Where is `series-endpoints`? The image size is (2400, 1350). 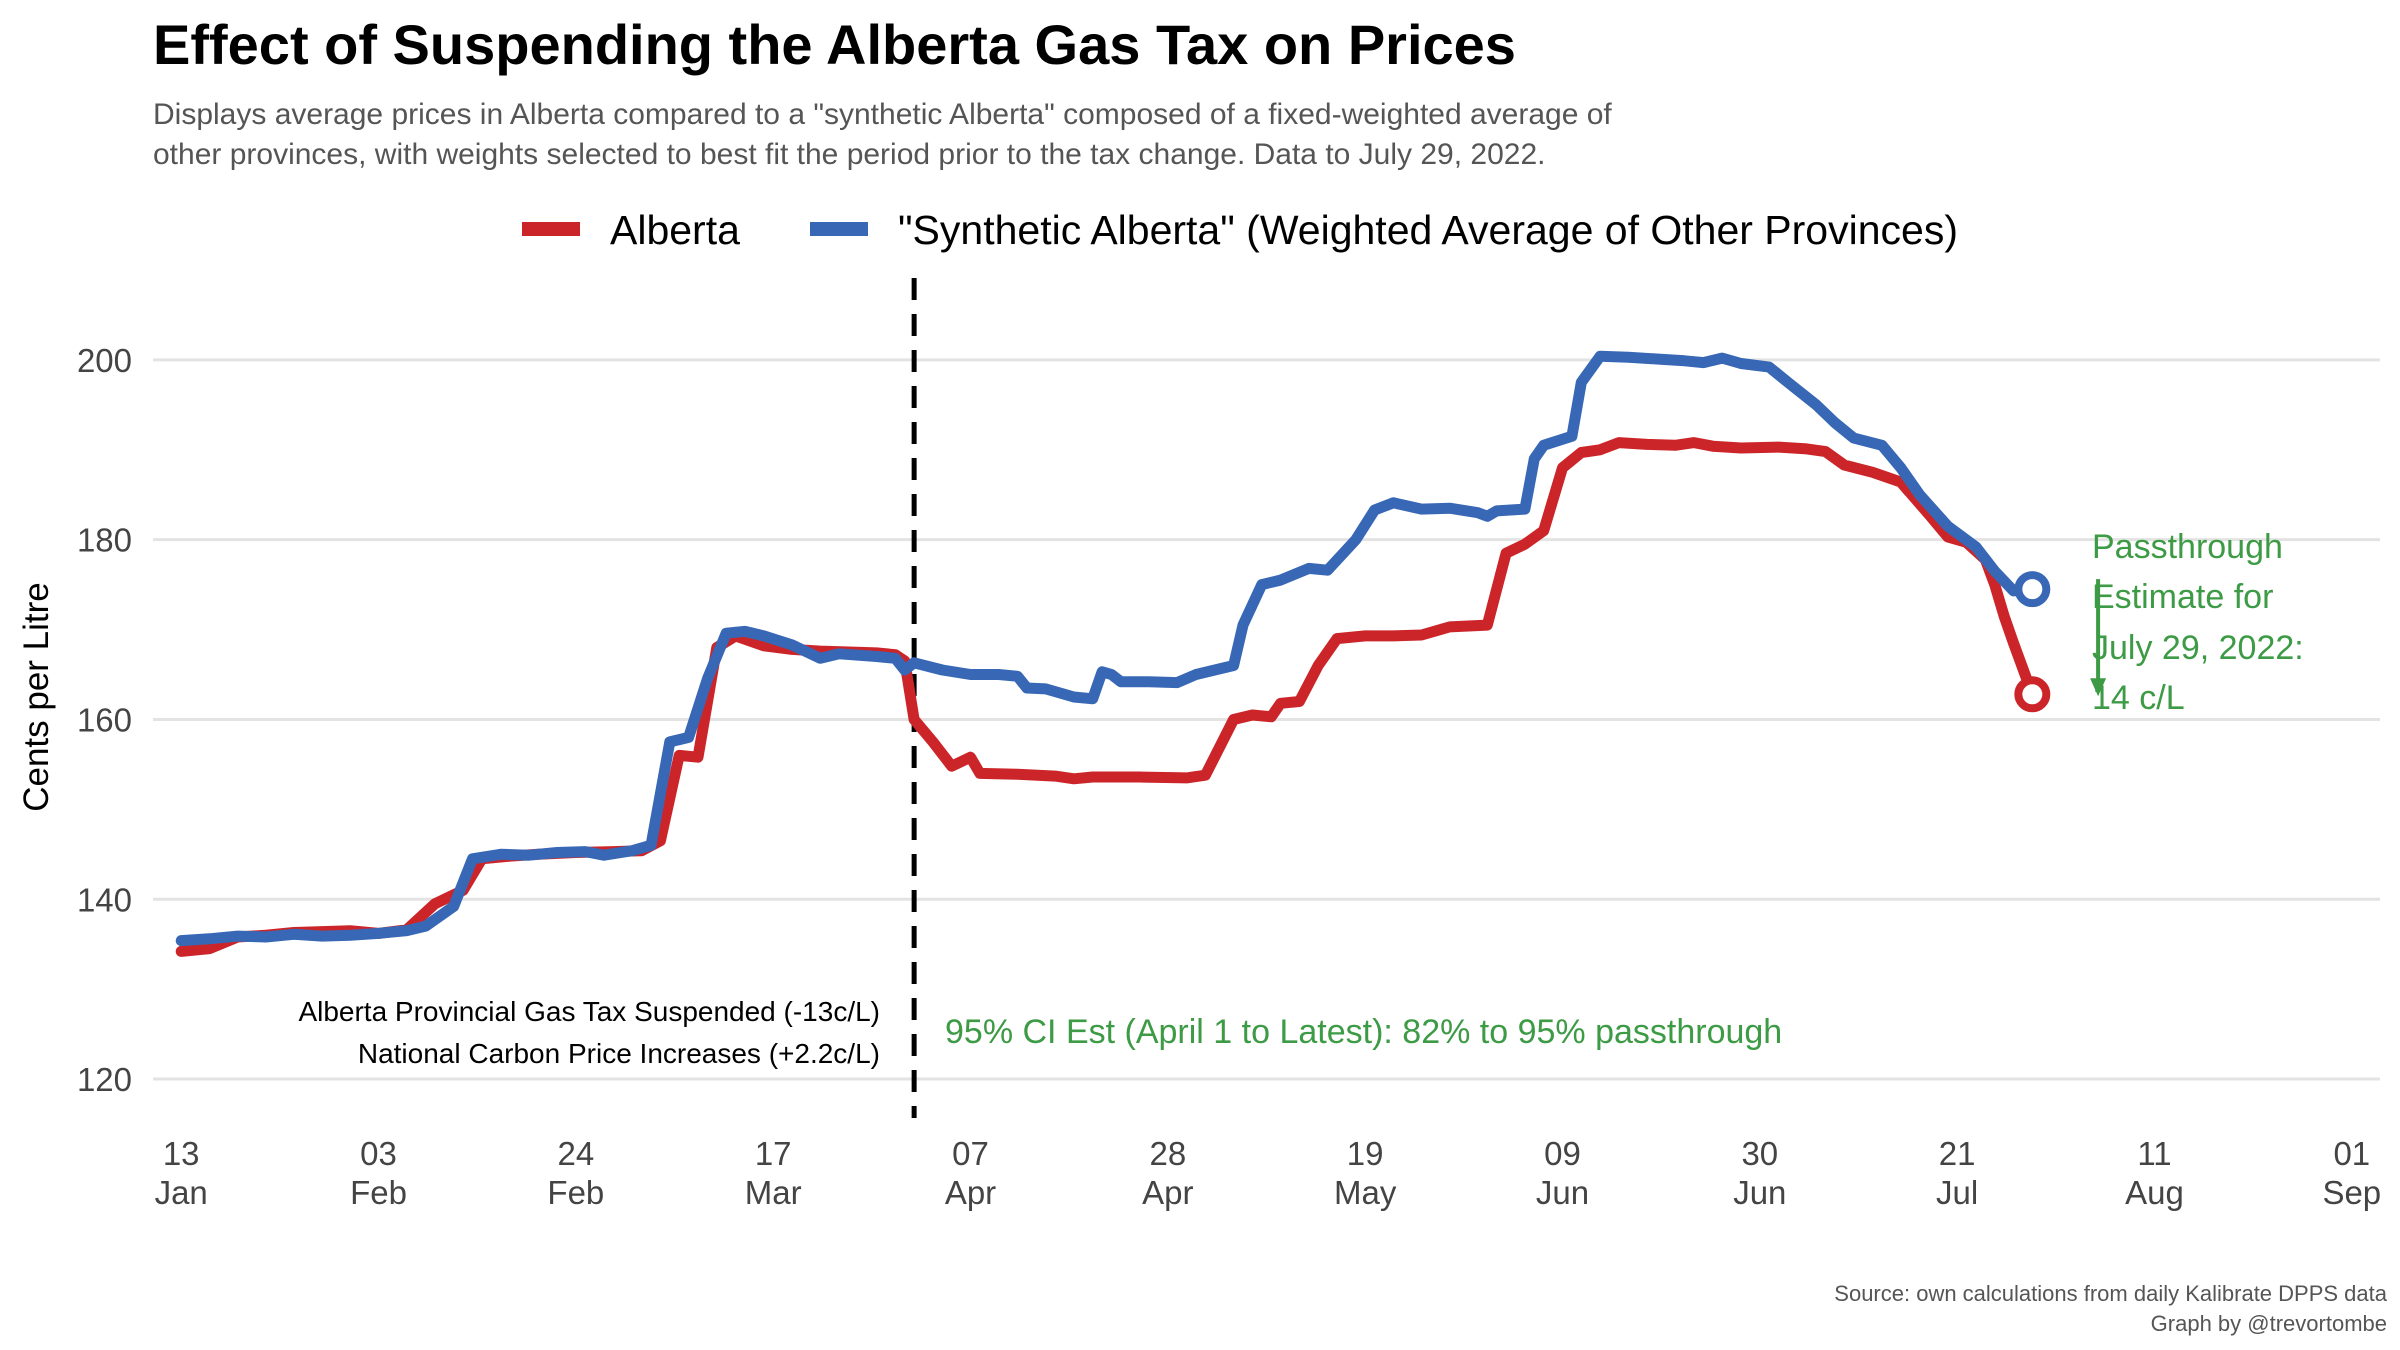
series-endpoints is located at coordinates (2032, 642).